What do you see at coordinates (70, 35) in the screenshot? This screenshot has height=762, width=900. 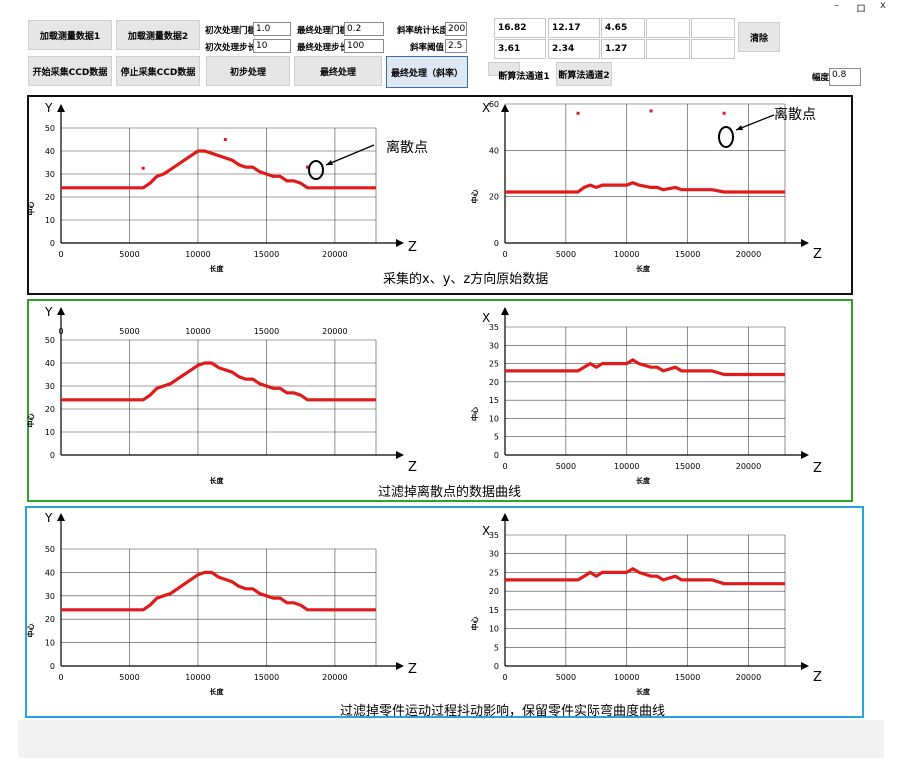 I see `load-data1-button: 加载测量数据1` at bounding box center [70, 35].